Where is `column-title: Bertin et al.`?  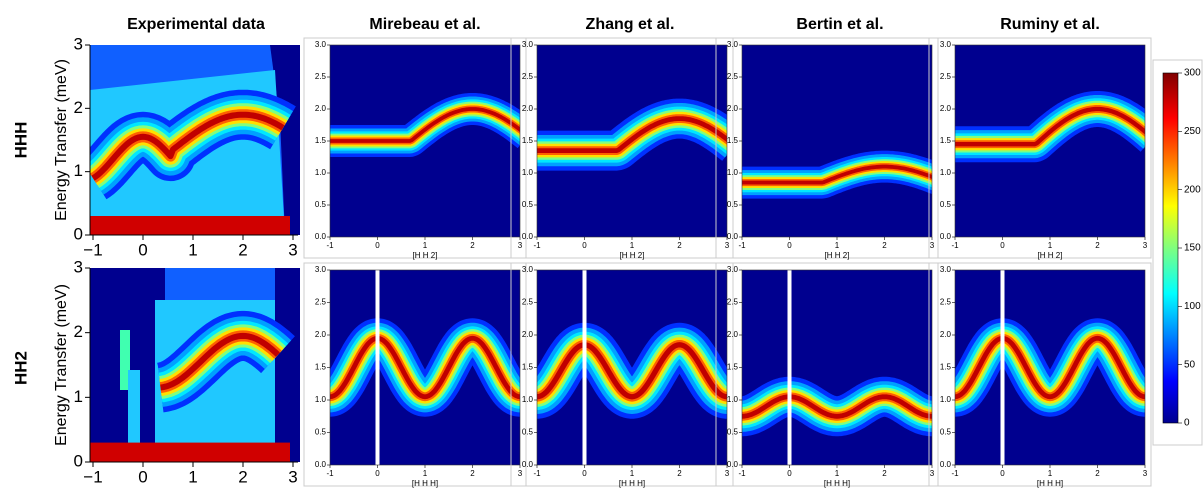
column-title: Bertin et al. is located at coordinates (839, 24).